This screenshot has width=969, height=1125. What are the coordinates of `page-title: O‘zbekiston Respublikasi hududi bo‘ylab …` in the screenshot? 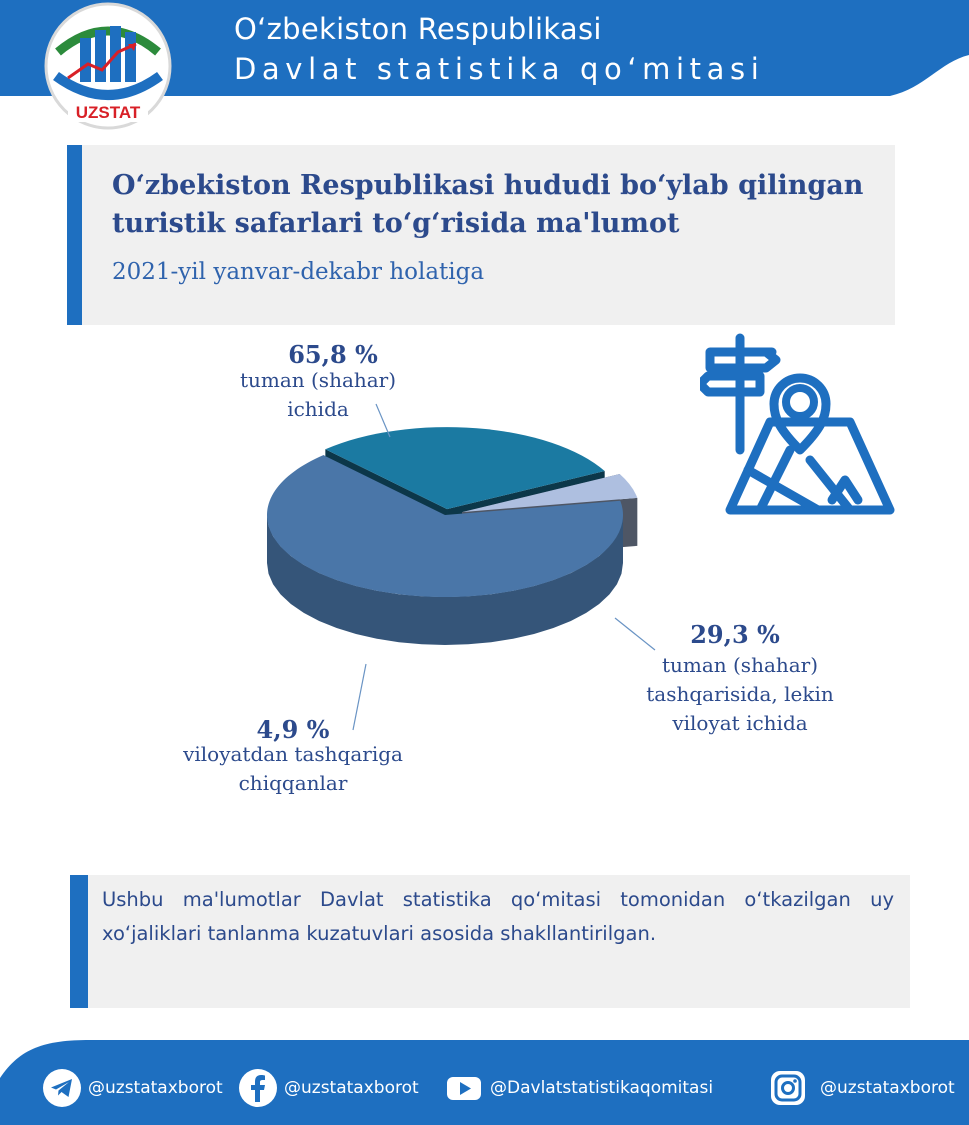 It's located at (488, 204).